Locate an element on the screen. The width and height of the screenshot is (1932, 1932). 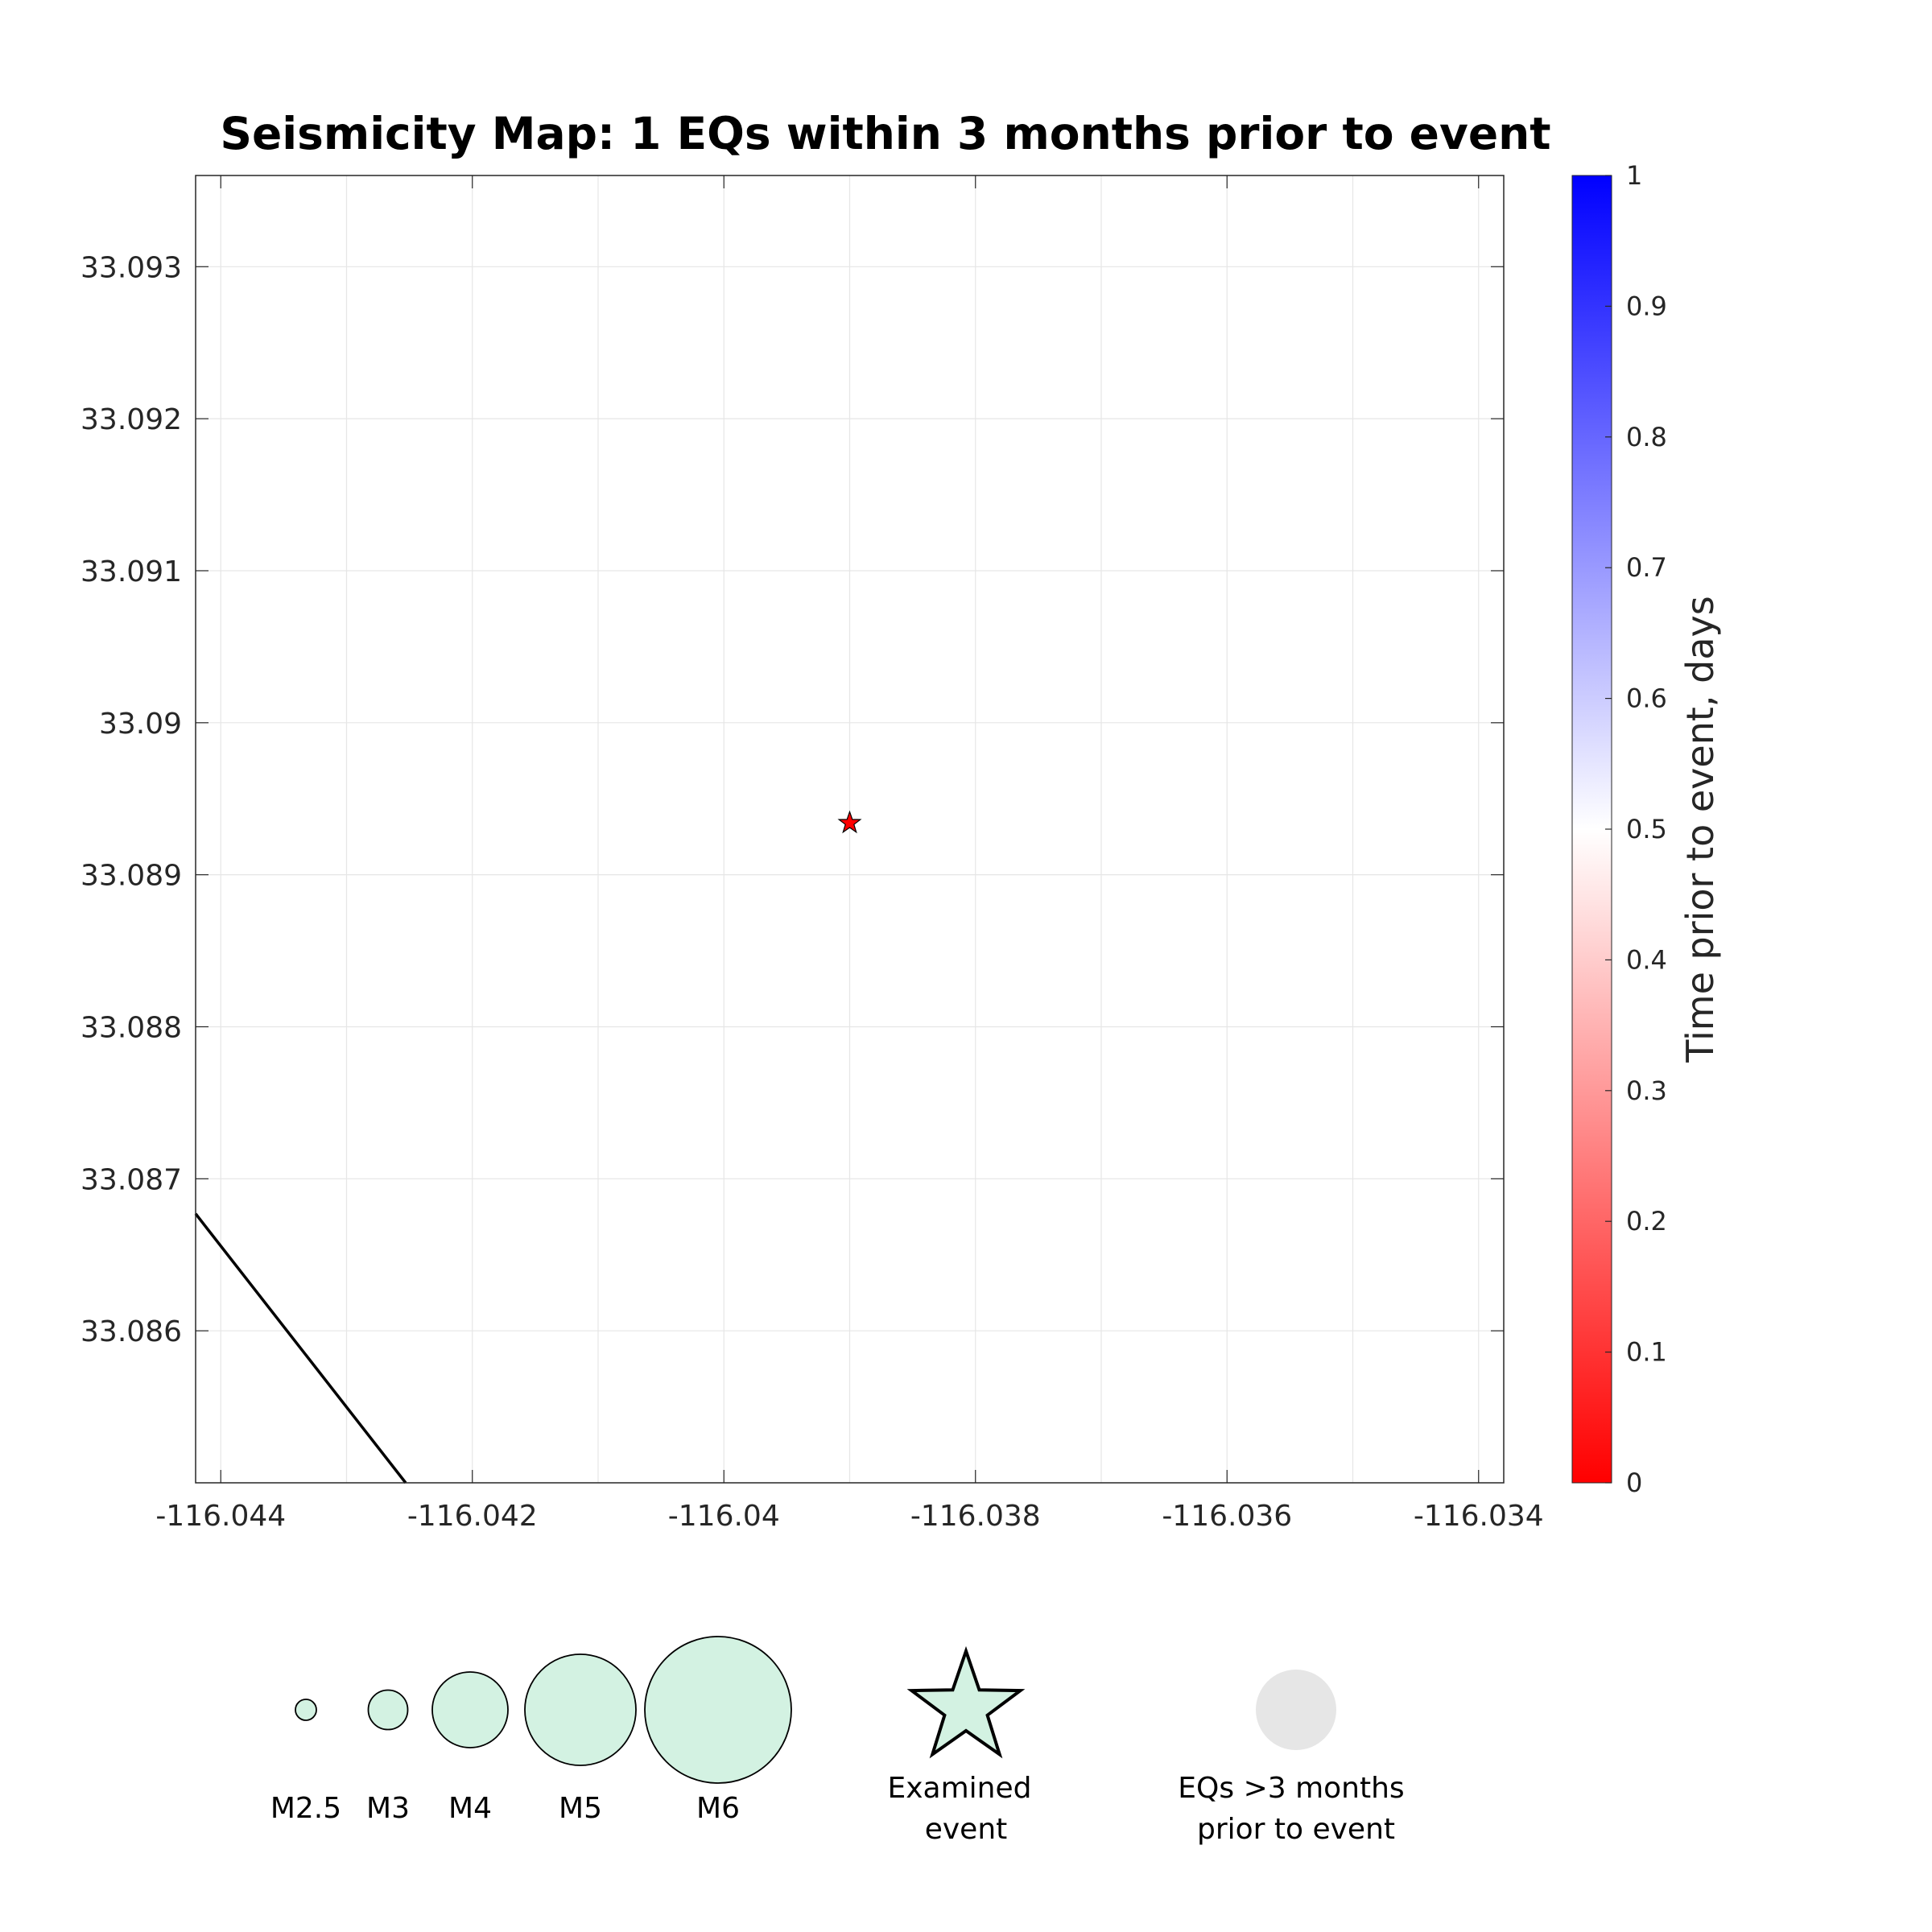
colorbar-label: Time prior to event, days is located at coordinates (1700, 829).